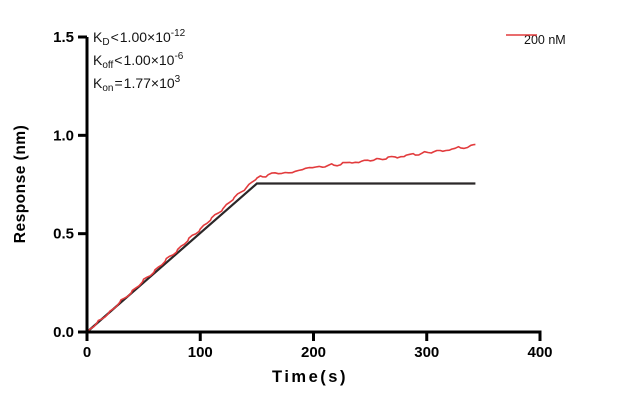 The width and height of the screenshot is (622, 412). What do you see at coordinates (313, 352) in the screenshot?
I see `x-tick-label: 200` at bounding box center [313, 352].